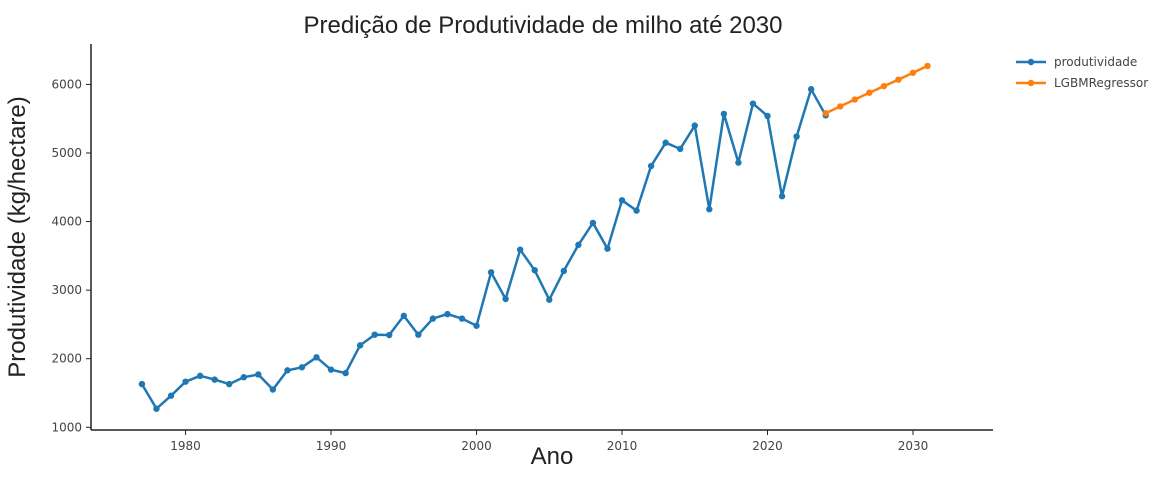 The height and width of the screenshot is (477, 1176). What do you see at coordinates (66, 427) in the screenshot?
I see `y-tick-label: 1000` at bounding box center [66, 427].